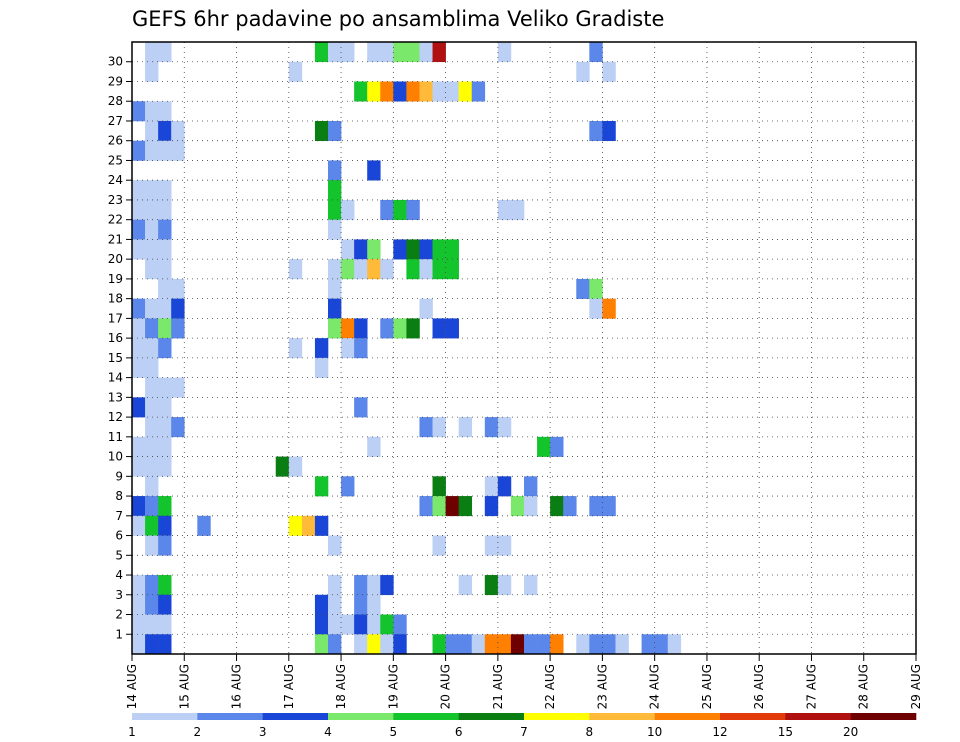 This screenshot has height=742, width=960. What do you see at coordinates (115, 299) in the screenshot?
I see `y-tick-label: 18` at bounding box center [115, 299].